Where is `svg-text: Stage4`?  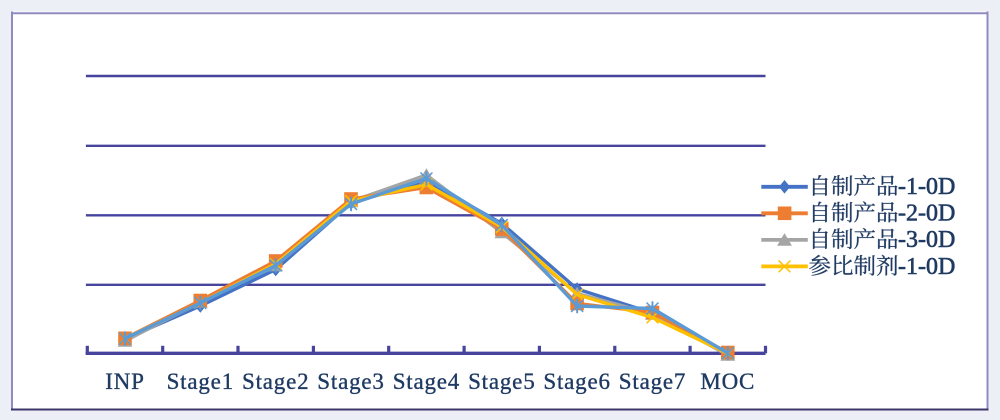 svg-text: Stage4 is located at coordinates (426, 381).